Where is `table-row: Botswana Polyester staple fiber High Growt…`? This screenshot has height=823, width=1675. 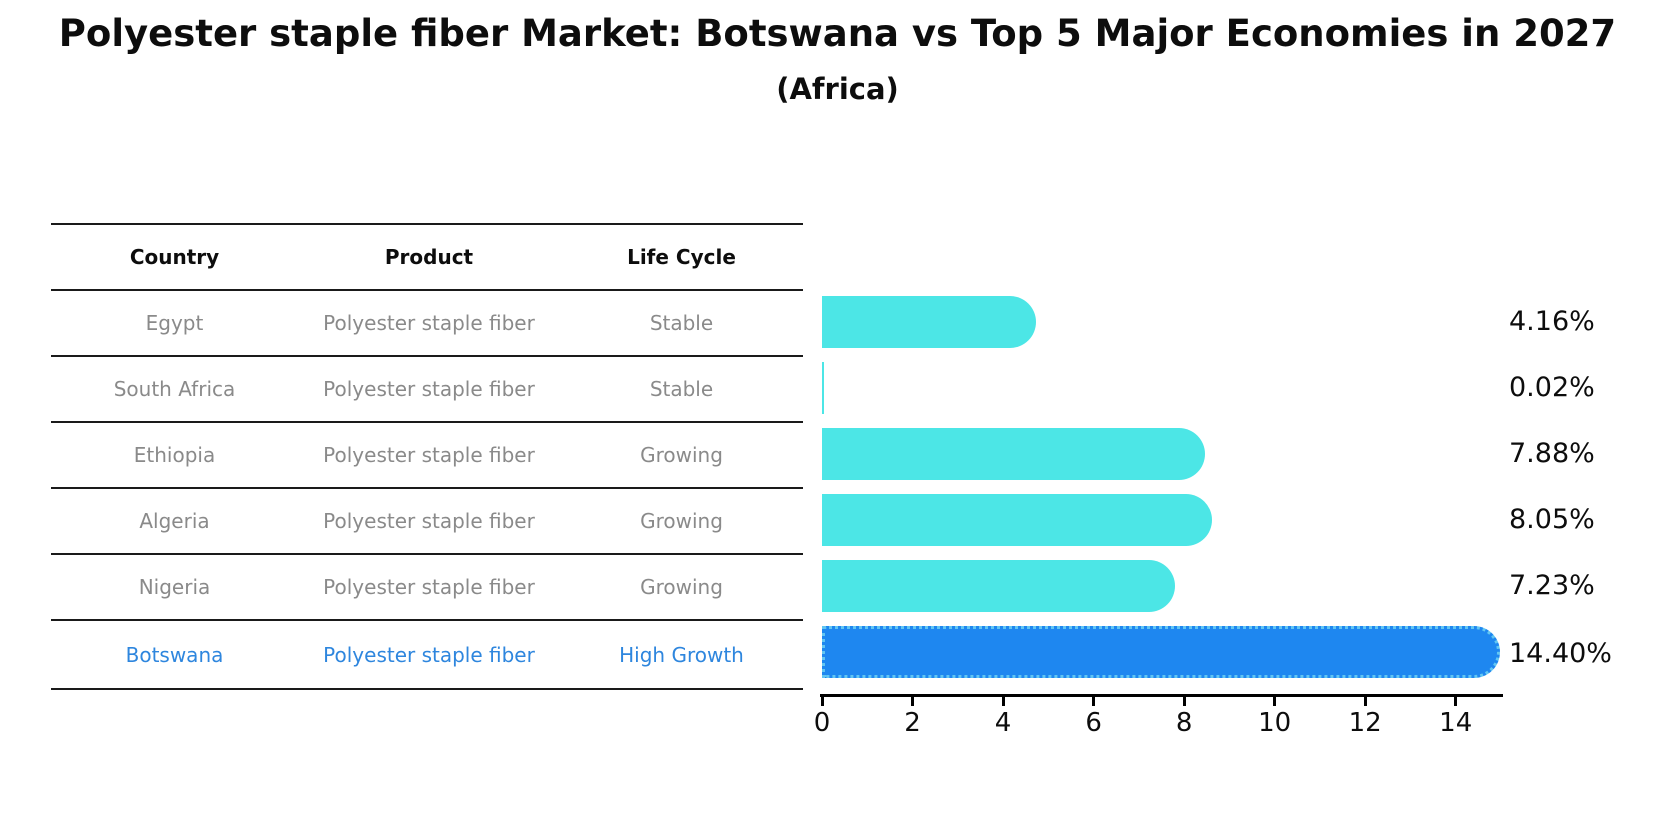
table-row: Botswana Polyester staple fiber High Growt… is located at coordinates (427, 655).